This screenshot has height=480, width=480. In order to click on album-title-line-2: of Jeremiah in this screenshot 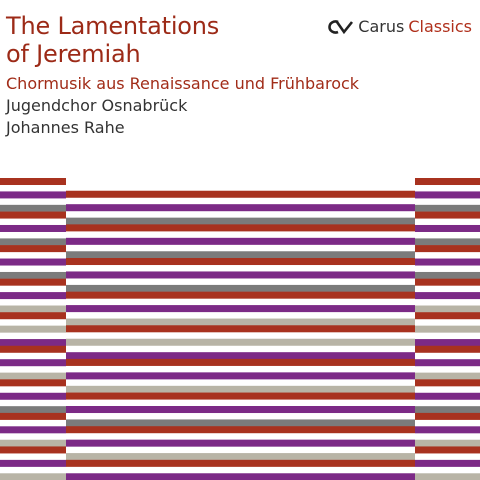, I will do `click(73, 54)`.